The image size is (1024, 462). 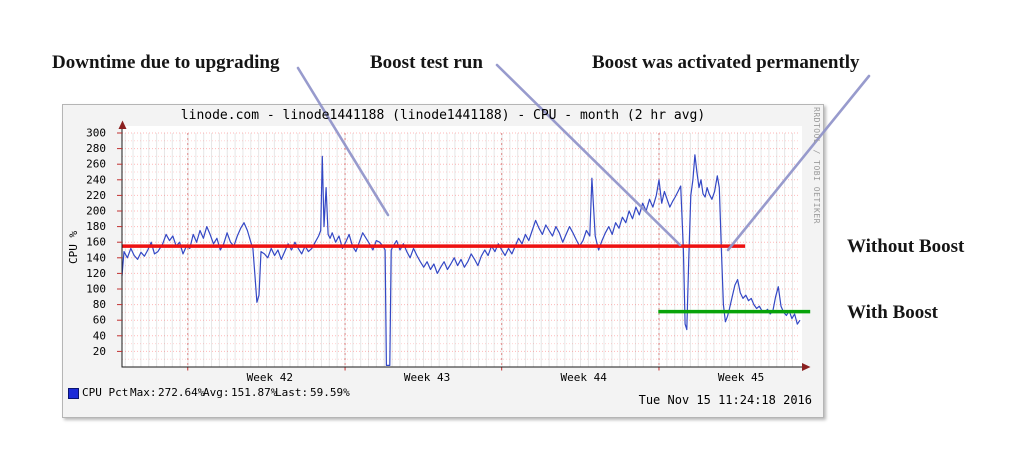 What do you see at coordinates (726, 62) in the screenshot?
I see `annotation-boost-permanent: Boost was activated permanently` at bounding box center [726, 62].